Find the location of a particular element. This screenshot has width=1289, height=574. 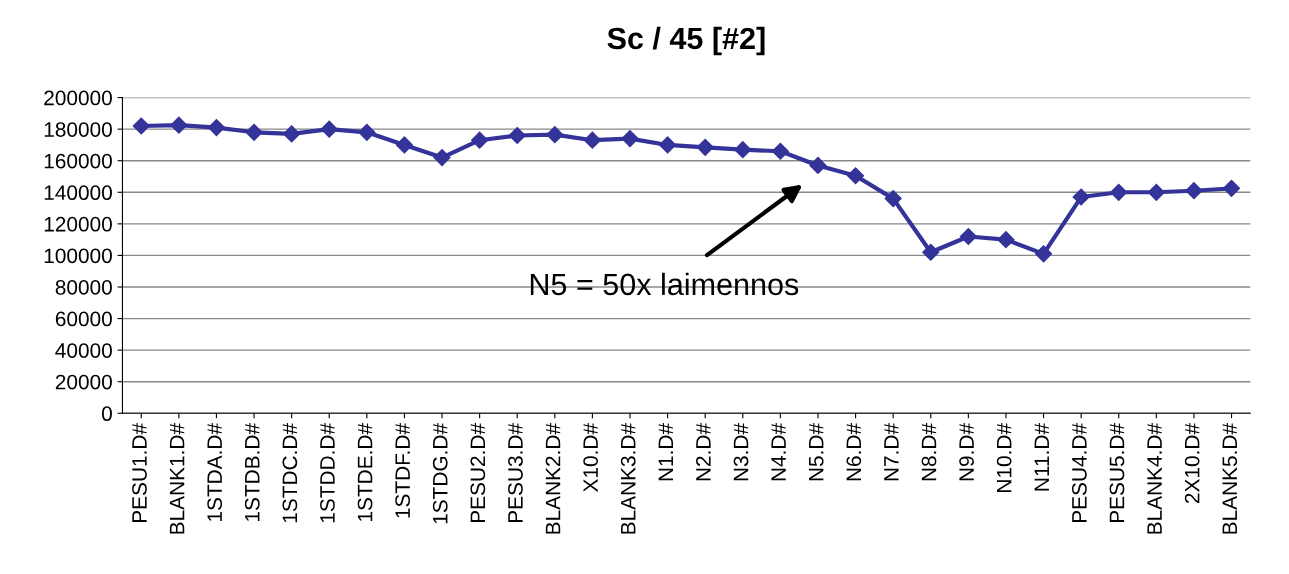

x-tick-label: 1STDG.D# is located at coordinates (440, 473).